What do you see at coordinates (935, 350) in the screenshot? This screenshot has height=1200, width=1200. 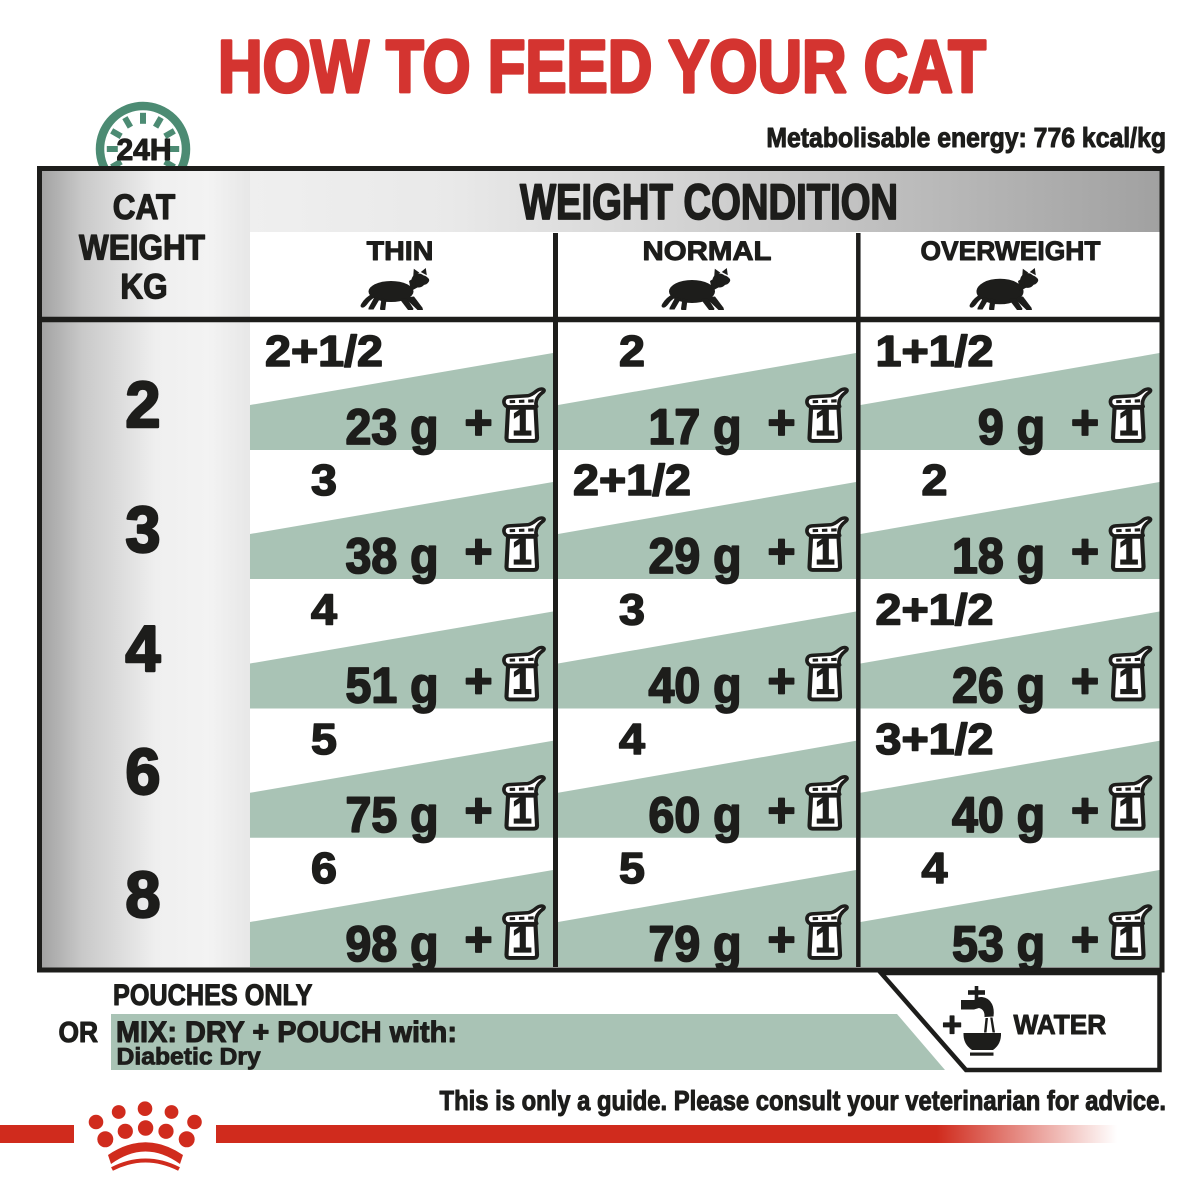 I see `svg-text: 1+1/2` at bounding box center [935, 350].